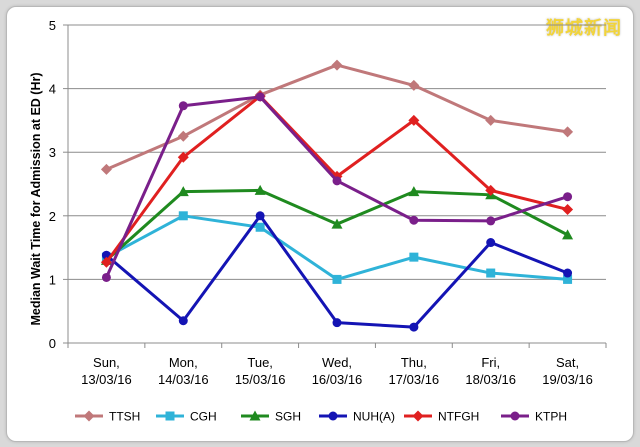 The height and width of the screenshot is (447, 640). Describe the element at coordinates (89, 416) in the screenshot. I see `legend-marker-ttsh` at that location.